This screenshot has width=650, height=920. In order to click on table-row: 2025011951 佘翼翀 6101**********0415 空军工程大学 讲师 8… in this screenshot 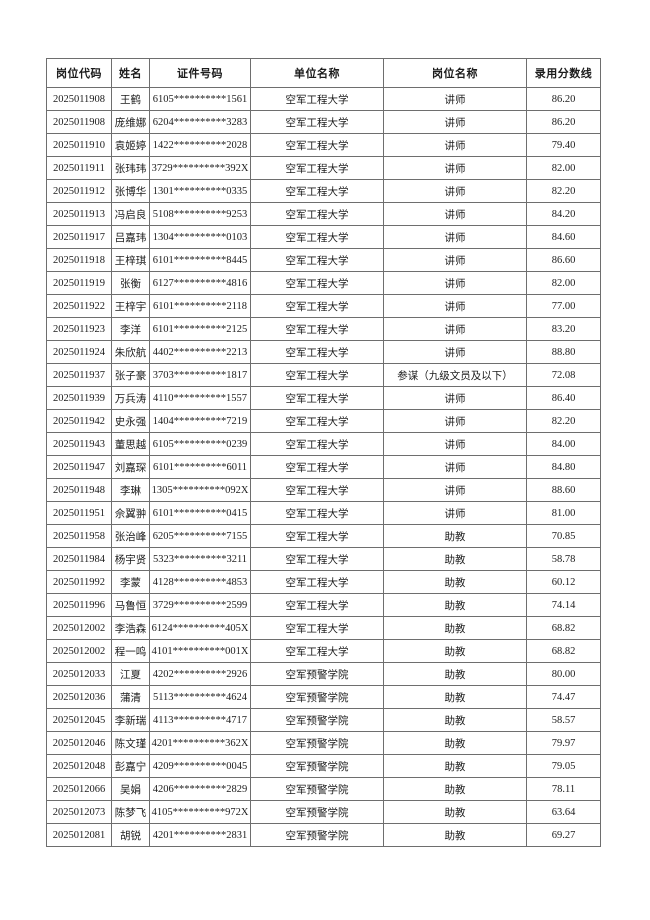, I will do `click(323, 513)`.